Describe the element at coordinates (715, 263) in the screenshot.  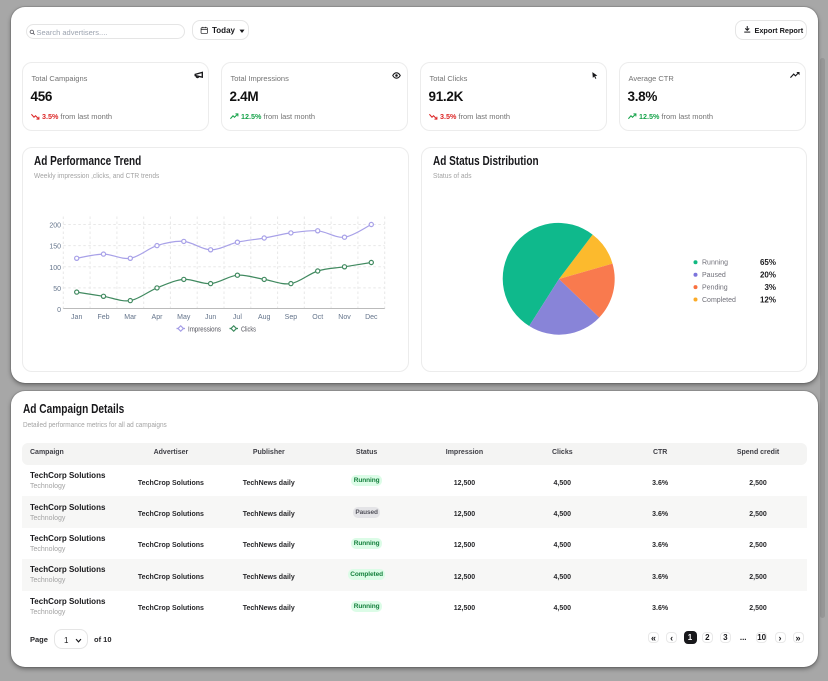
I see `svg-text: Running` at that location.